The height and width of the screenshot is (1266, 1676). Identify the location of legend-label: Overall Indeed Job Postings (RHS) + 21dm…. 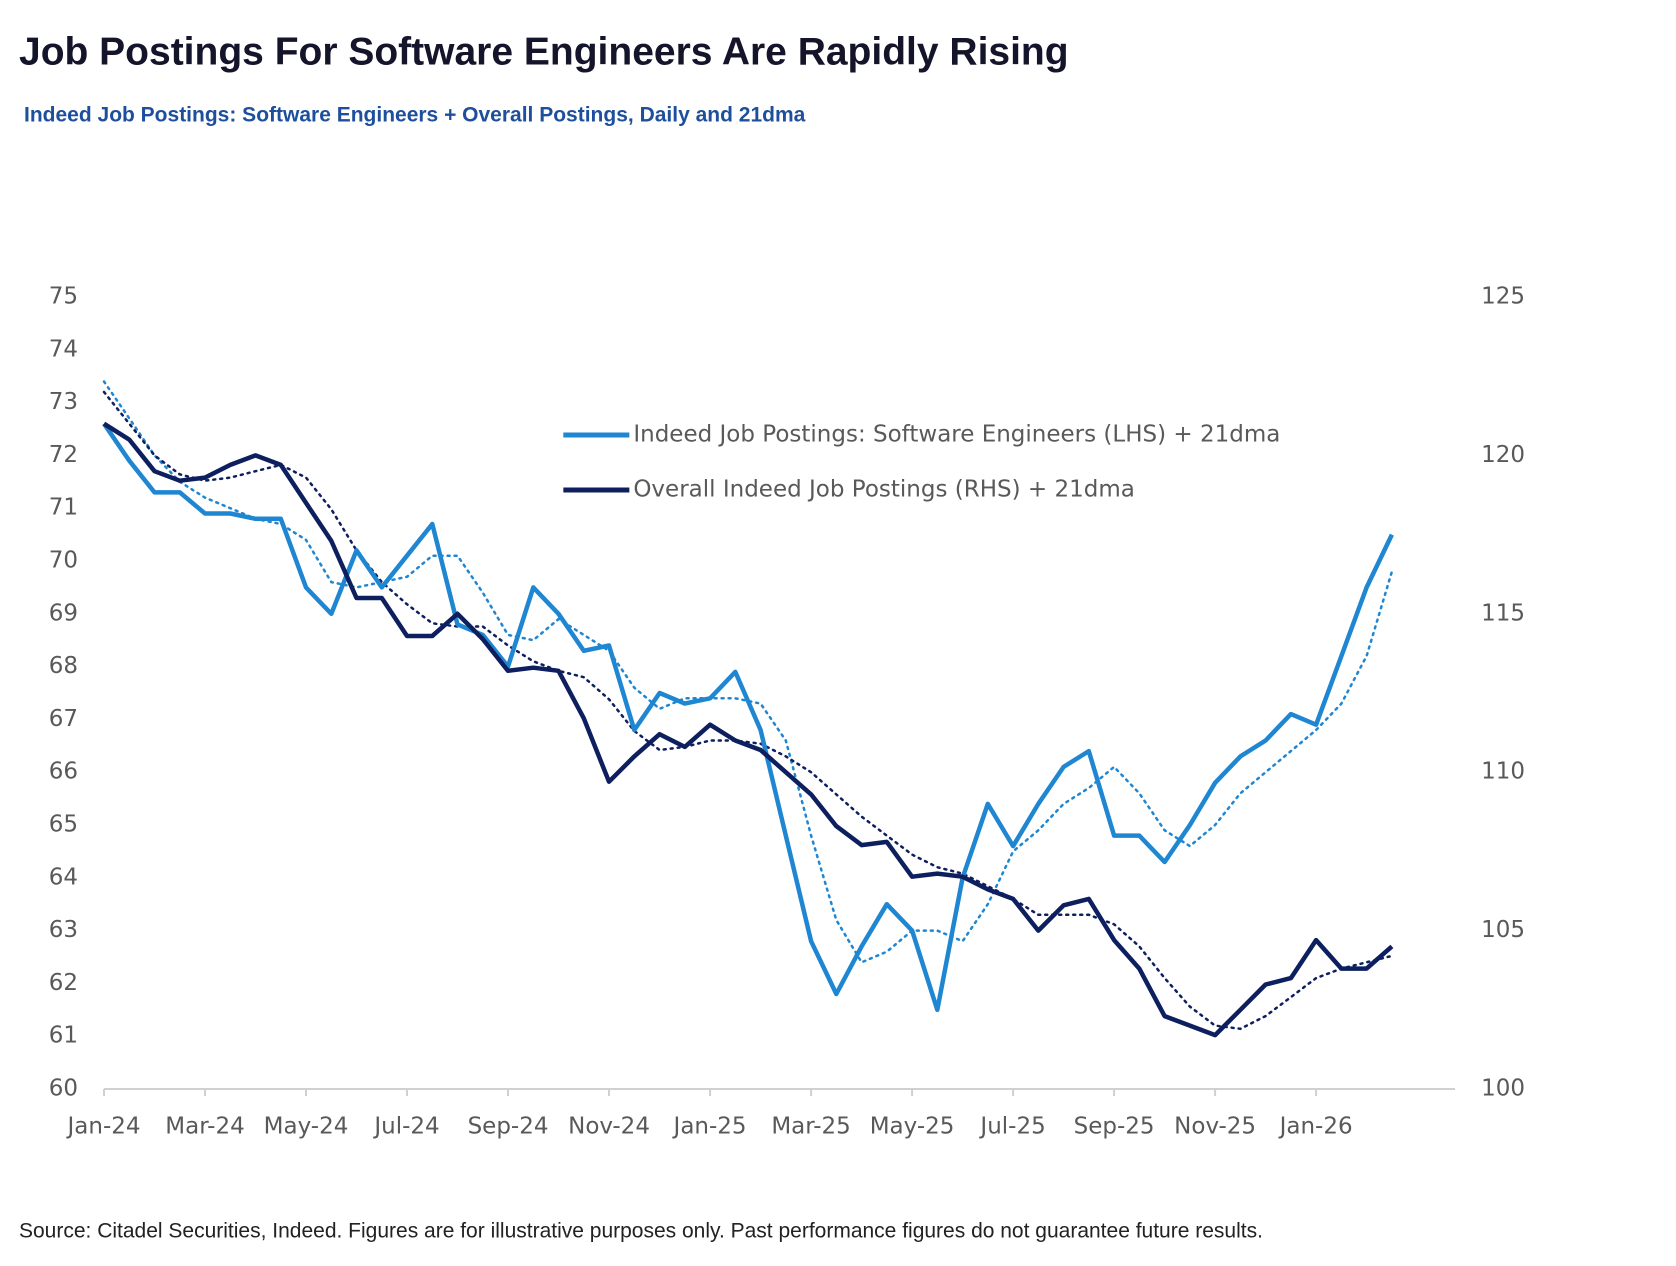
(884, 490).